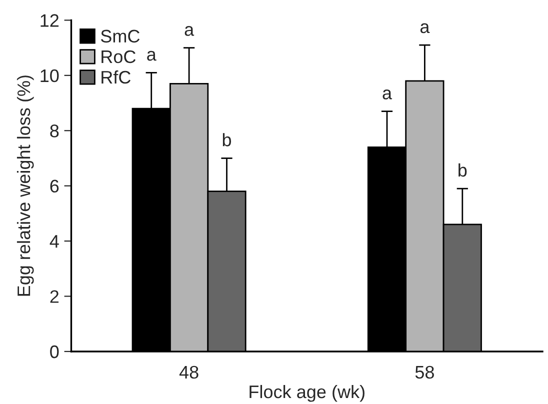  Describe the element at coordinates (188, 372) in the screenshot. I see `x-tick-label: 48` at that location.